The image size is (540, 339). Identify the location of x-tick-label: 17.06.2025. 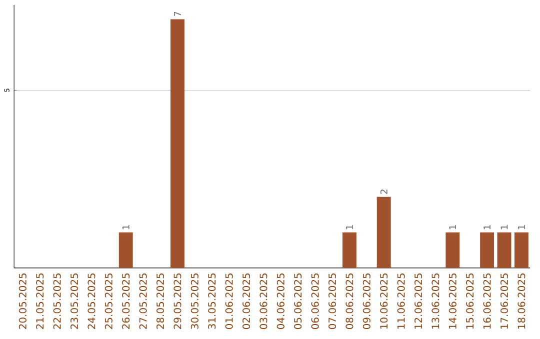
(504, 301).